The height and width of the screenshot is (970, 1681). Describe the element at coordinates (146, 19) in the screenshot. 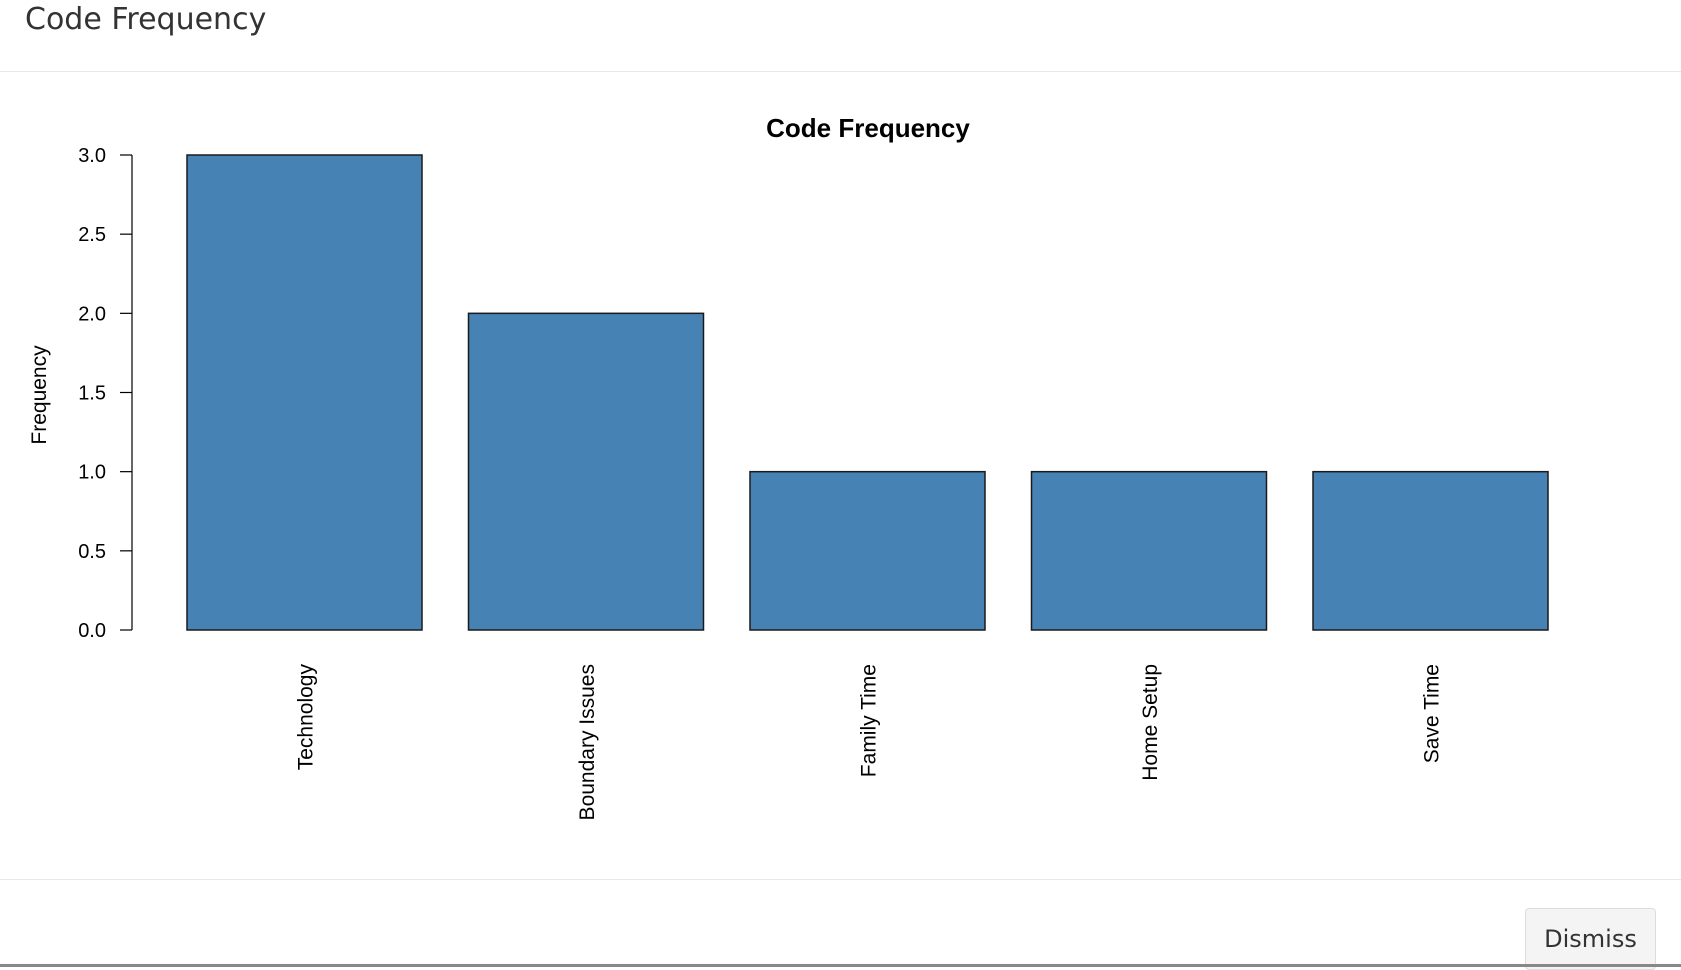

I see `modal-title: Code Frequency` at that location.